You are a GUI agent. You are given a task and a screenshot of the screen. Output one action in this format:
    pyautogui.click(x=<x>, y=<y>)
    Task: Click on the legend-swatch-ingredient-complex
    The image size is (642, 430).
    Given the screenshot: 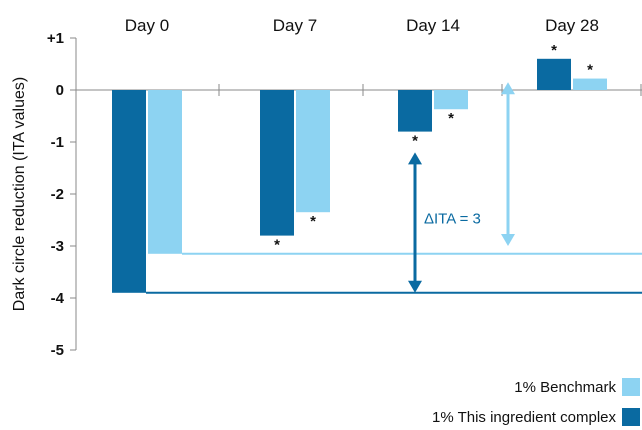 What is the action you would take?
    pyautogui.click(x=631, y=417)
    